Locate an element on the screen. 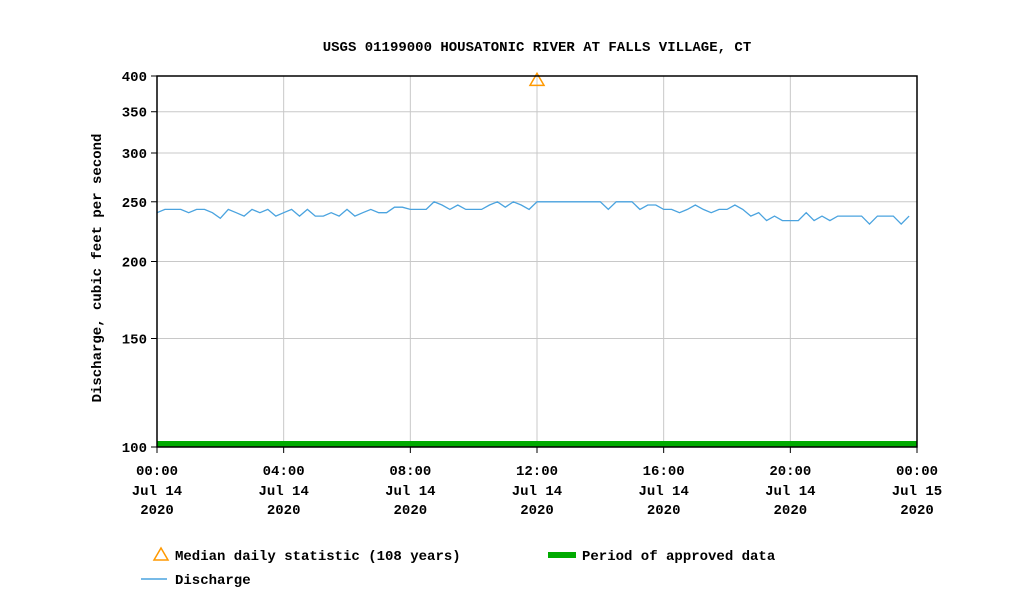 This screenshot has width=1022, height=607. x-tick-time: 04:00 is located at coordinates (284, 472).